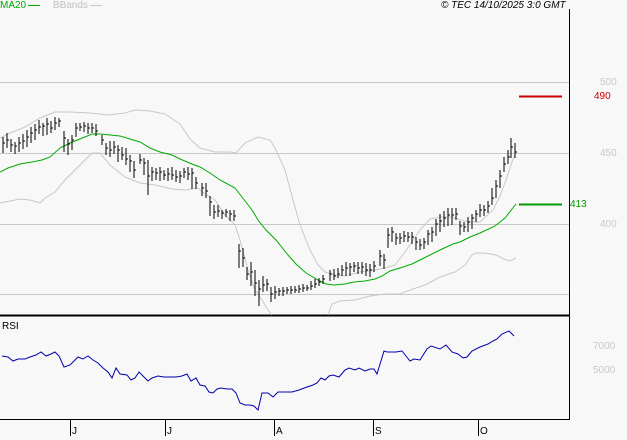 The image size is (627, 440). What do you see at coordinates (70, 5) in the screenshot?
I see `legend-bbands: BBands` at bounding box center [70, 5].